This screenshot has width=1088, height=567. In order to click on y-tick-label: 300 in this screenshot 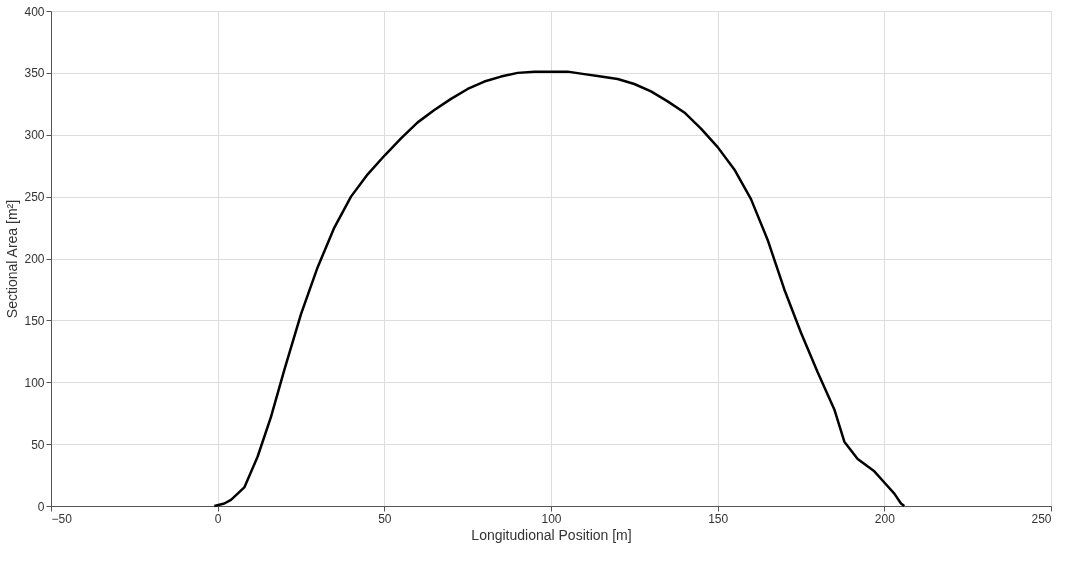, I will do `click(34, 135)`.